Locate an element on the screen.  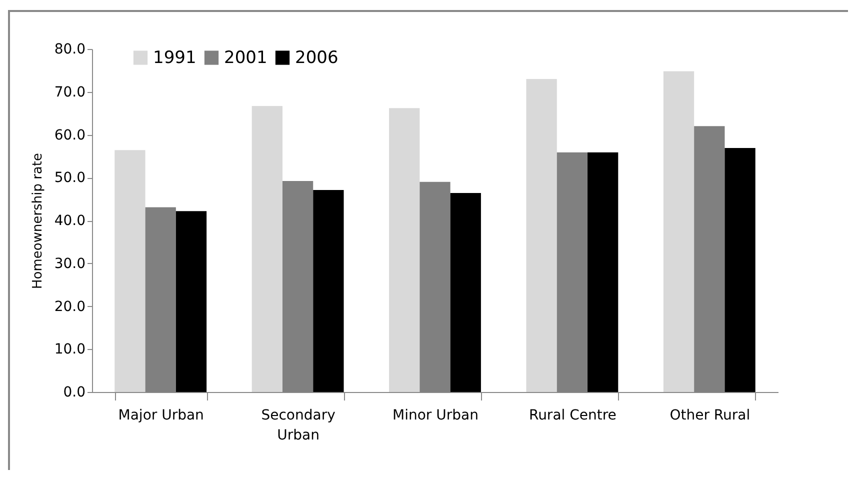
y-tick-label: 20.0 is located at coordinates (70, 306).